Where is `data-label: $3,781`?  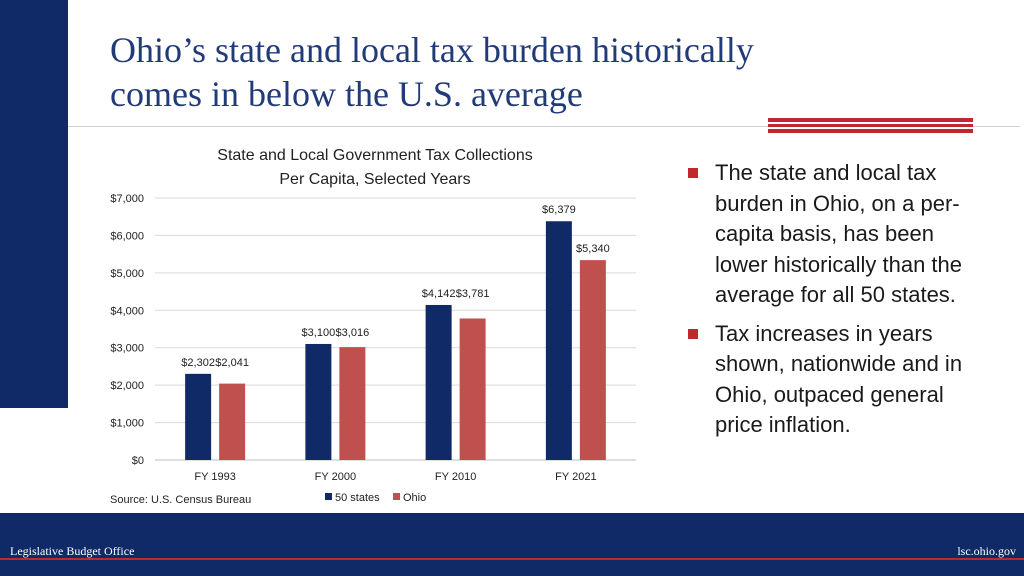 data-label: $3,781 is located at coordinates (473, 294).